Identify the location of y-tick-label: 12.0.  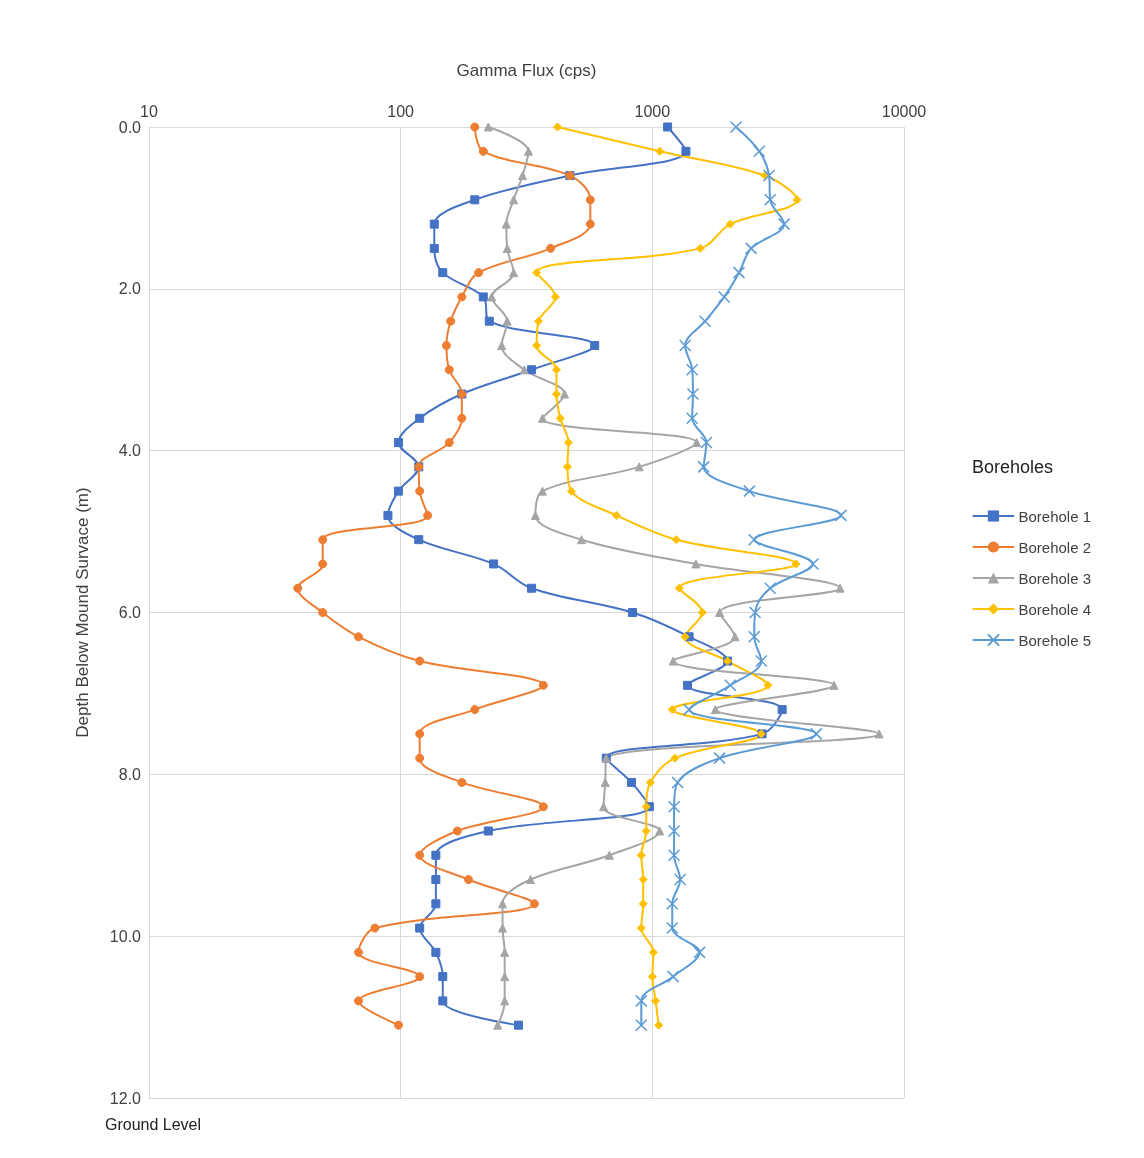
(125, 1098).